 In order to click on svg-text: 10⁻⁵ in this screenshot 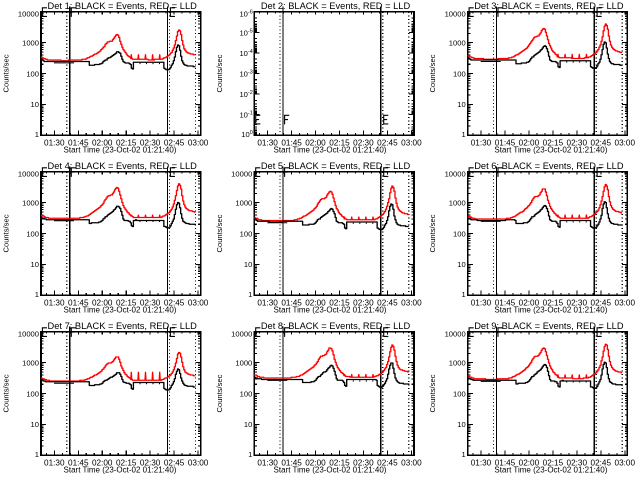, I will do `click(245, 32)`.